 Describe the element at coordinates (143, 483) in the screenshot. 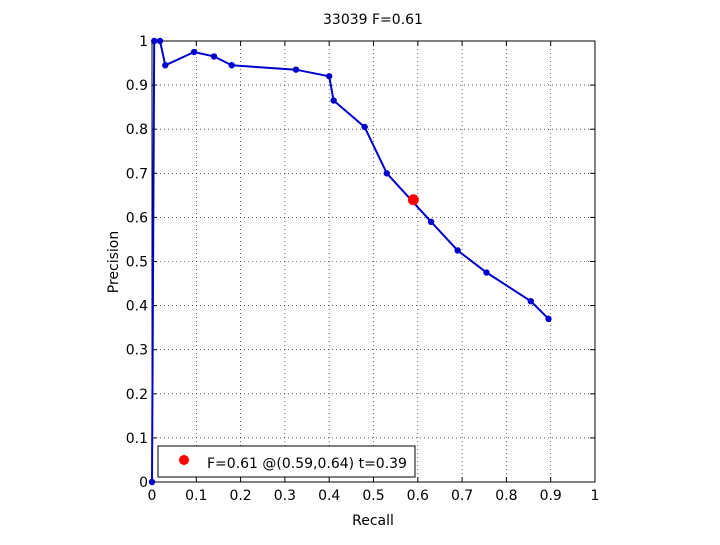

I see `y-tick-label: 0` at that location.